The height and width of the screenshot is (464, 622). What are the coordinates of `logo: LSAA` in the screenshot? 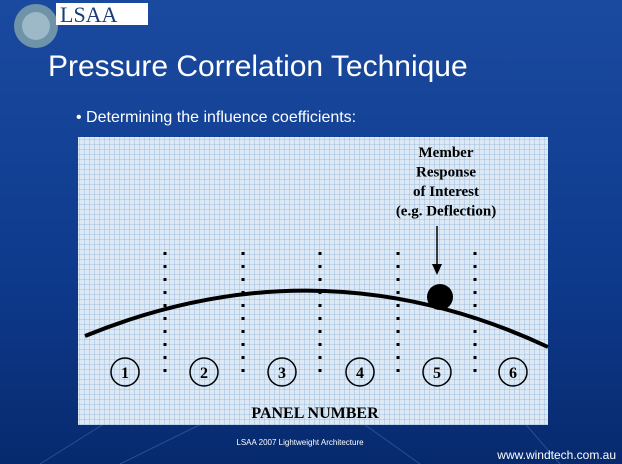 It's located at (81, 25).